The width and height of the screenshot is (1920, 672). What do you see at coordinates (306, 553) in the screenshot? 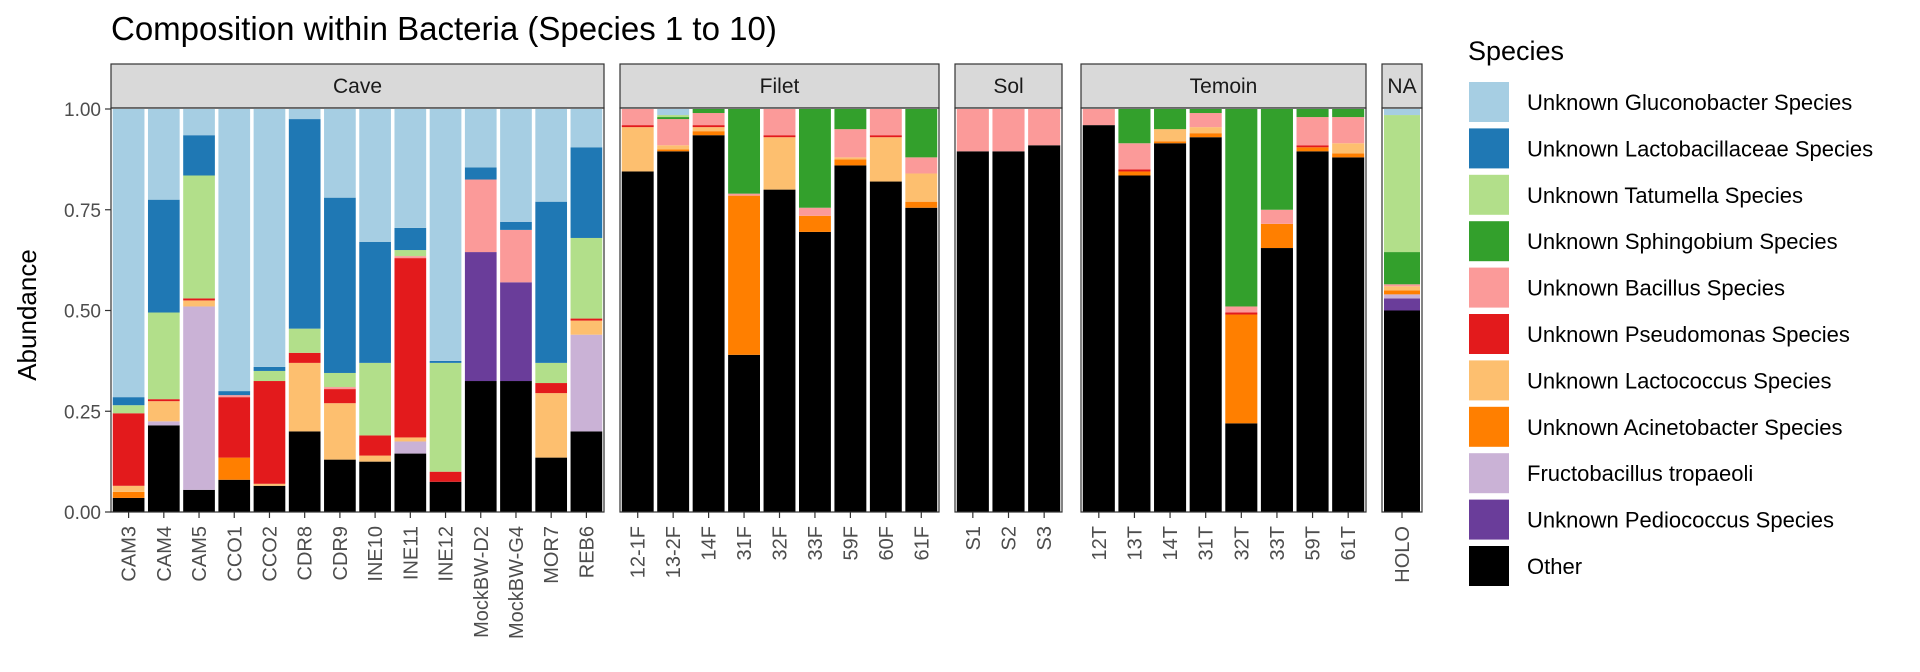
I see `x-tick-label: CDR8` at bounding box center [306, 553].